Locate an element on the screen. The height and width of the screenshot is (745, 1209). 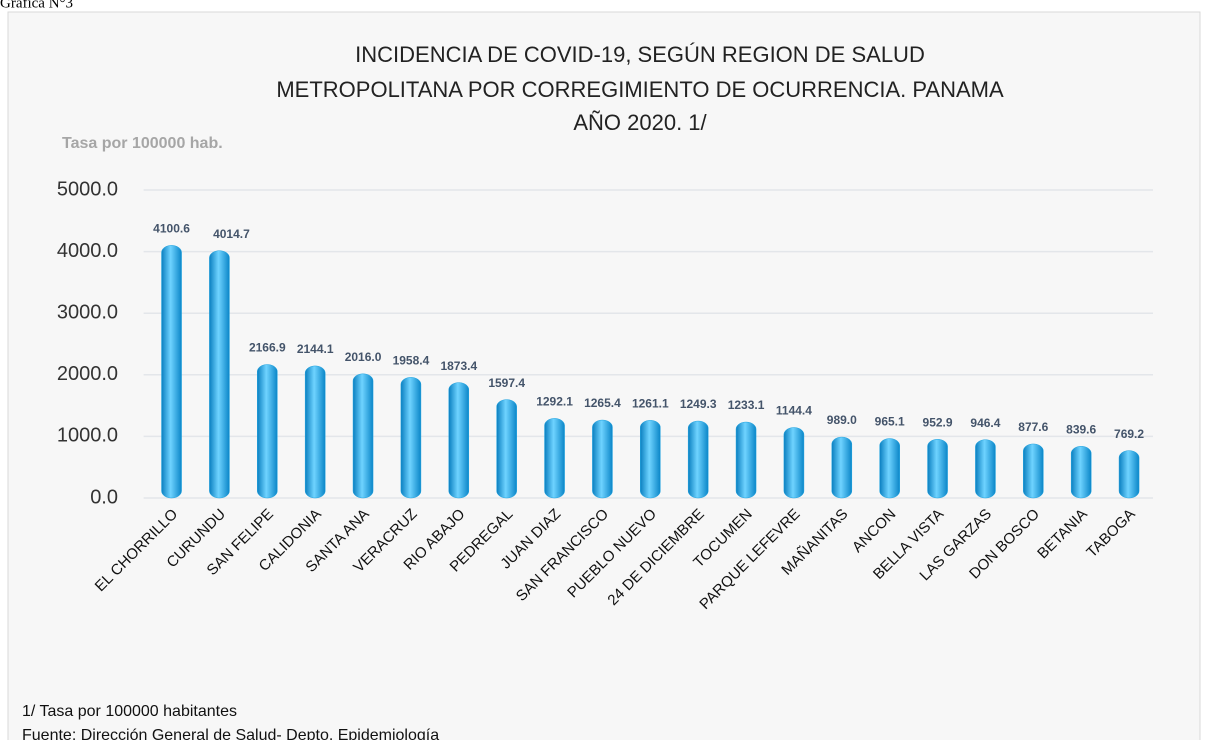
data-label: 989.0 is located at coordinates (842, 420).